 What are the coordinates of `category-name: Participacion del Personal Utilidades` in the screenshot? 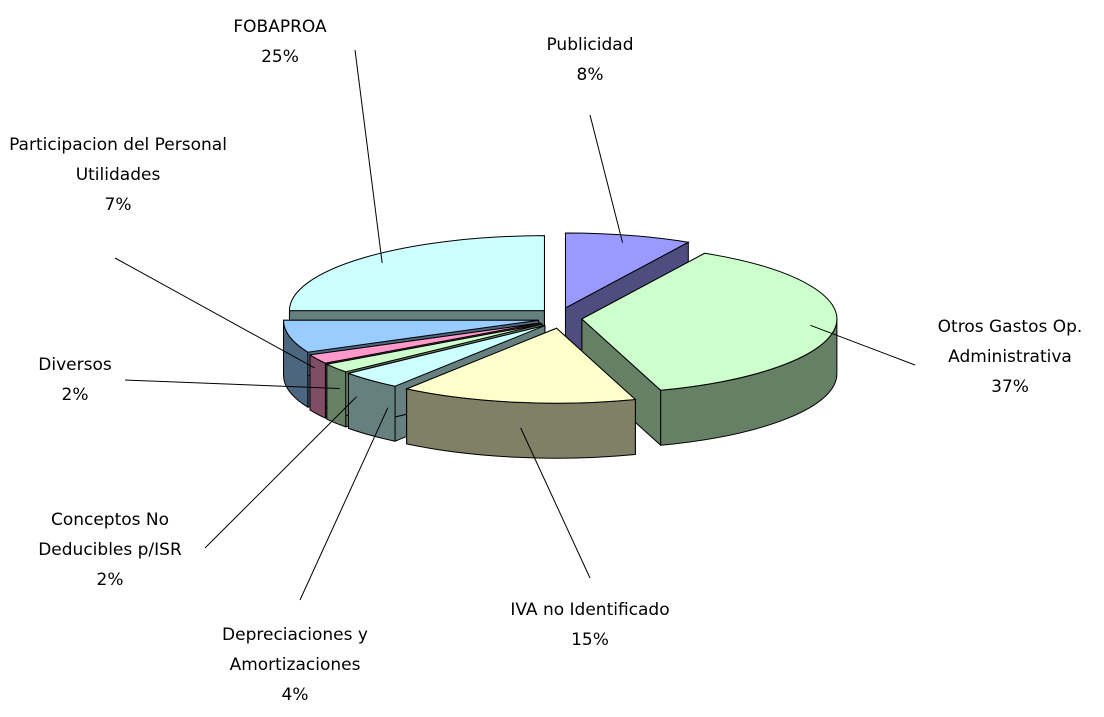 It's located at (118, 160).